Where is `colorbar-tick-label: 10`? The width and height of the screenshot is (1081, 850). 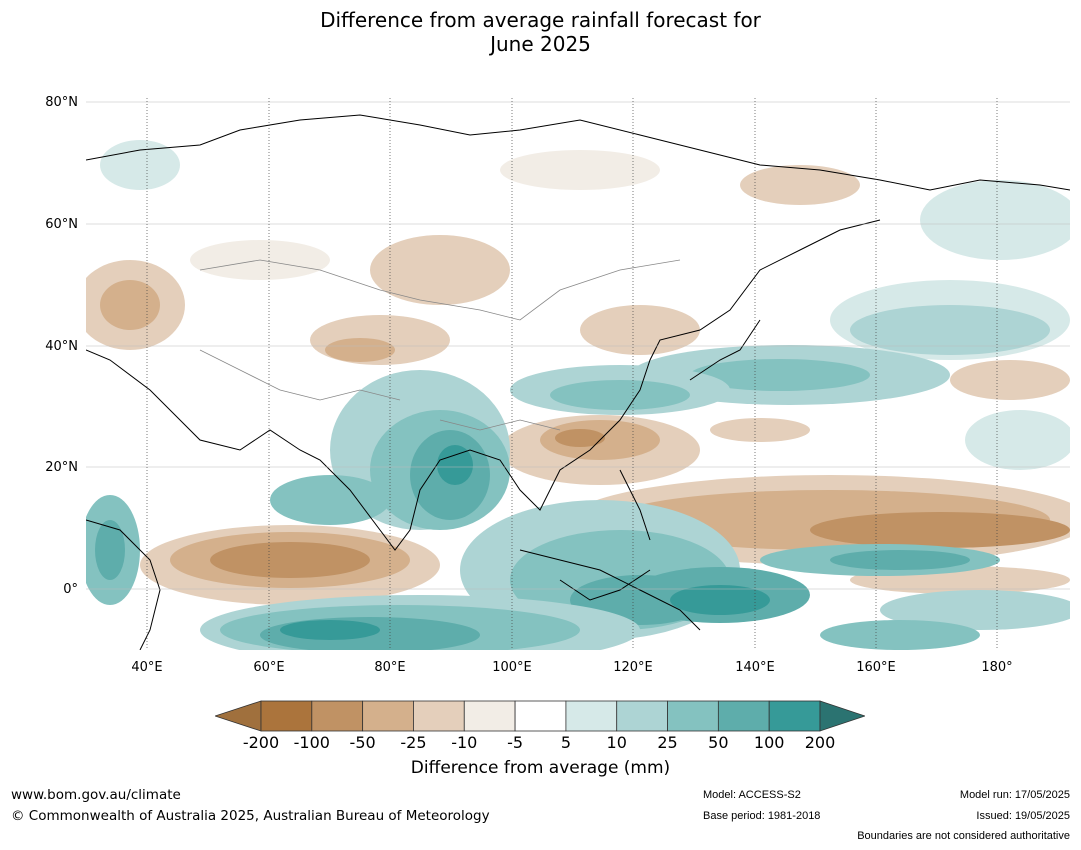 colorbar-tick-label: 10 is located at coordinates (616, 742).